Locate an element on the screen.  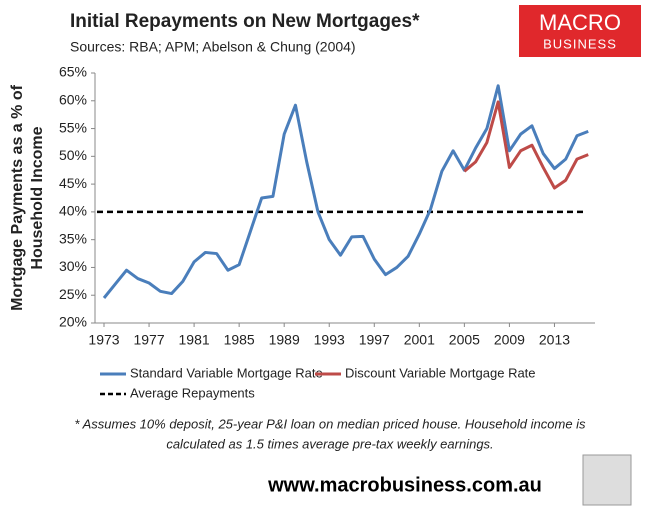
y-tick-label: 45% is located at coordinates (73, 183).